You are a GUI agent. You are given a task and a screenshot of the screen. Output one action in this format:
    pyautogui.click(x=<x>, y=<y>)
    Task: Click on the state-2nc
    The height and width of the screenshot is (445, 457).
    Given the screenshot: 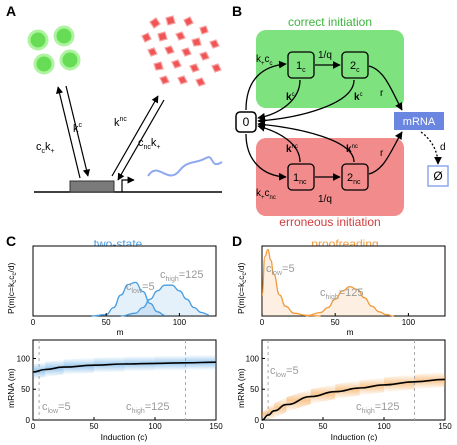 What is the action you would take?
    pyautogui.click(x=355, y=177)
    